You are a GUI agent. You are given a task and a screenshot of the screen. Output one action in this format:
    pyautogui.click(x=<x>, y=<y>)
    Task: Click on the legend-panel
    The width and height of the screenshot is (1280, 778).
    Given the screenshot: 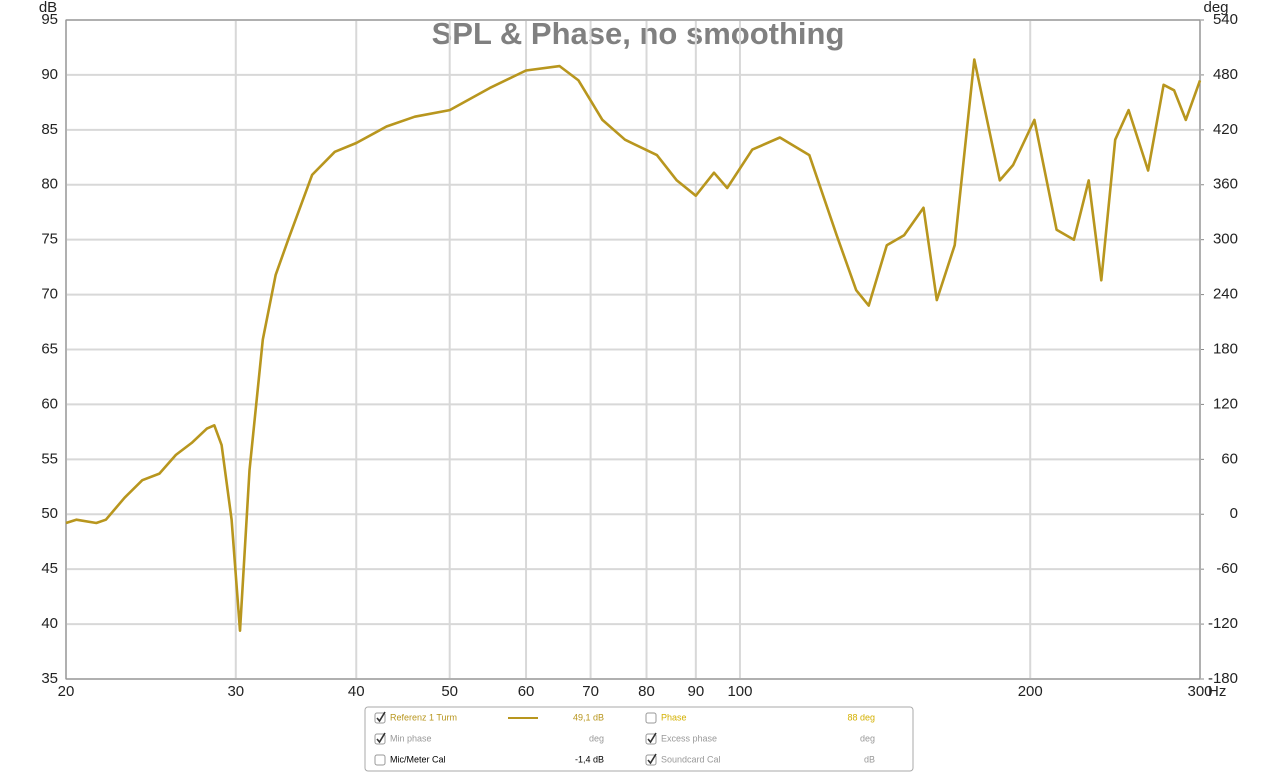 What is the action you would take?
    pyautogui.click(x=639, y=739)
    